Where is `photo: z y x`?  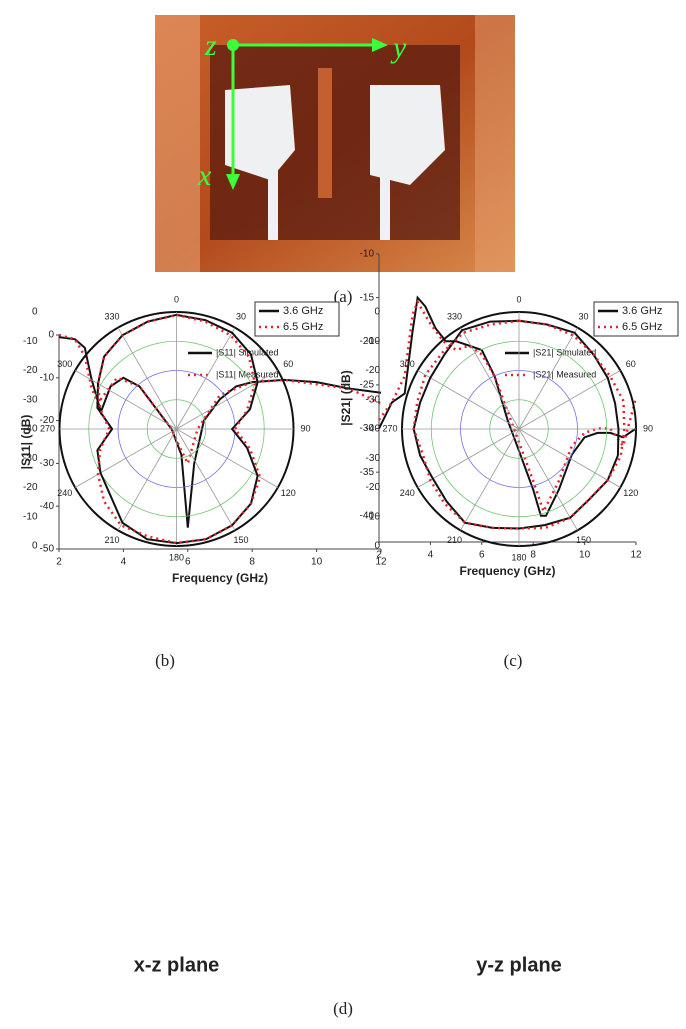 photo: z y x is located at coordinates (335, 143).